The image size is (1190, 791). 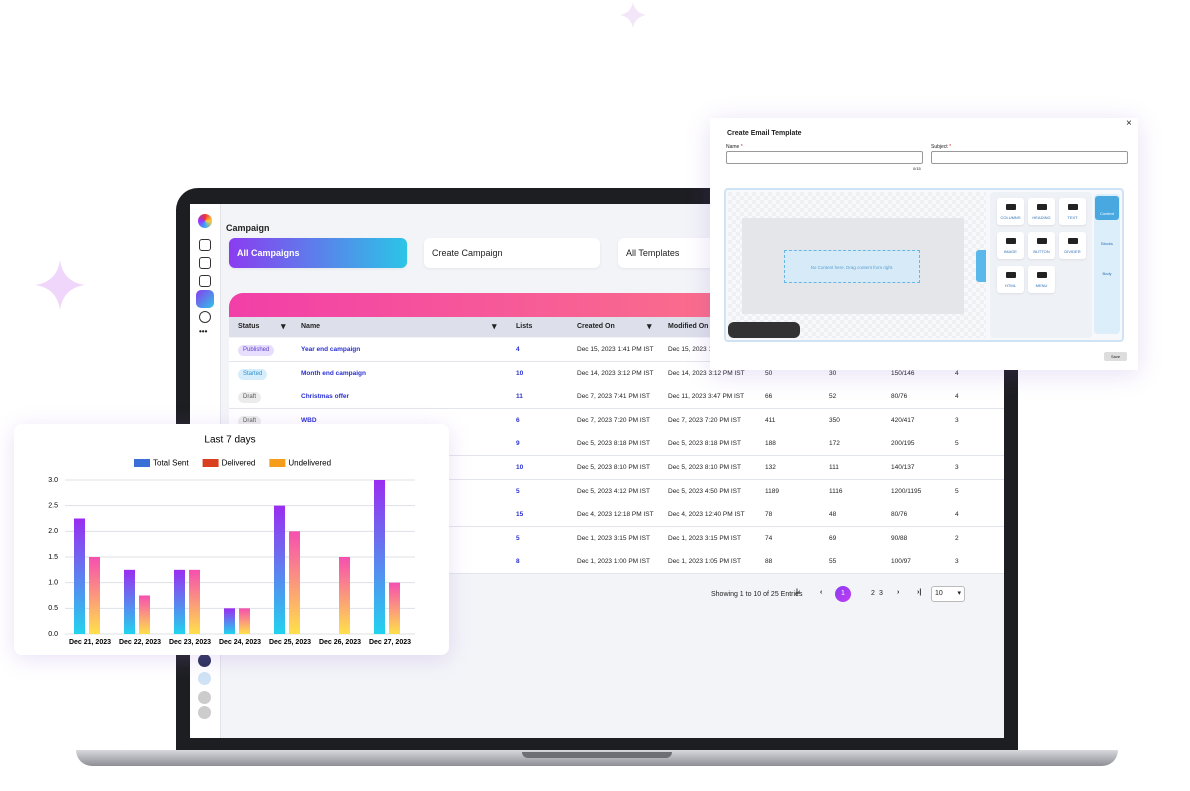 I want to click on created-on: Dec 5, 2023 8:10 PM IST, so click(x=613, y=467).